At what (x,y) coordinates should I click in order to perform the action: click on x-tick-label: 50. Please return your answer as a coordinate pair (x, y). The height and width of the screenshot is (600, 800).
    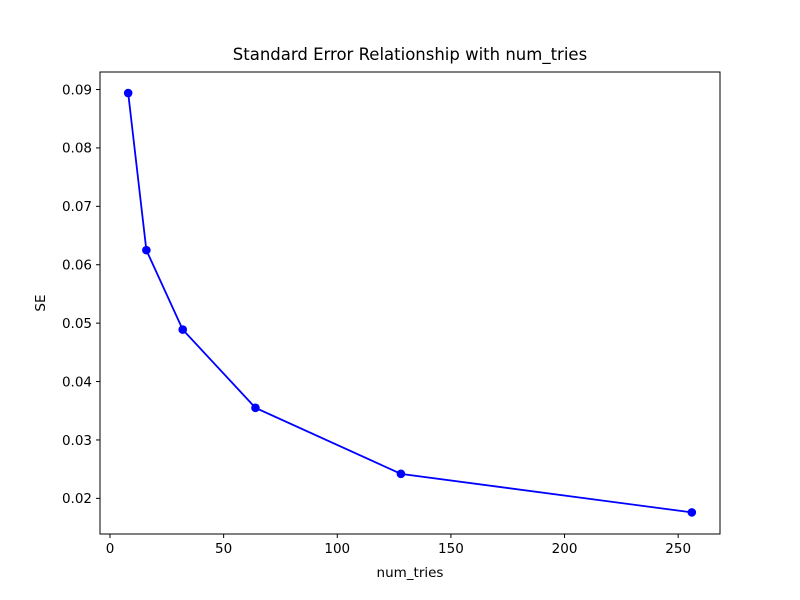
    Looking at the image, I should click on (223, 549).